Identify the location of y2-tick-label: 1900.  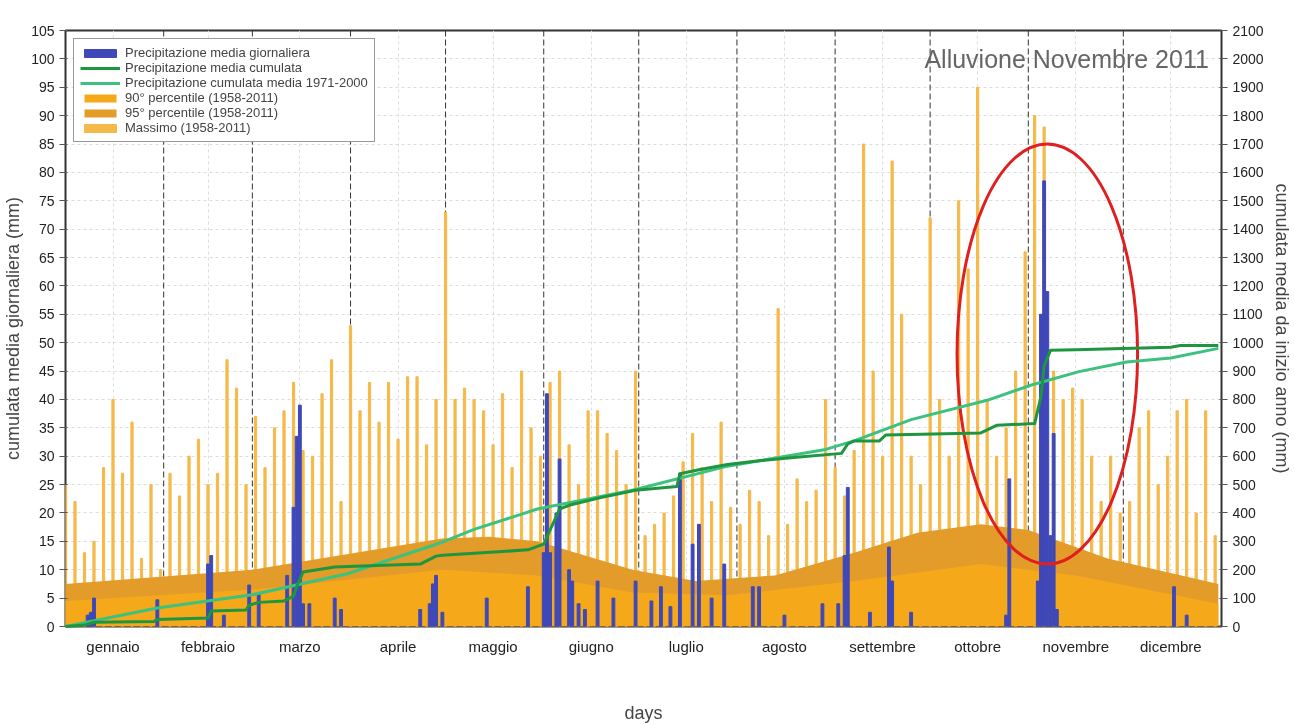
(1248, 87).